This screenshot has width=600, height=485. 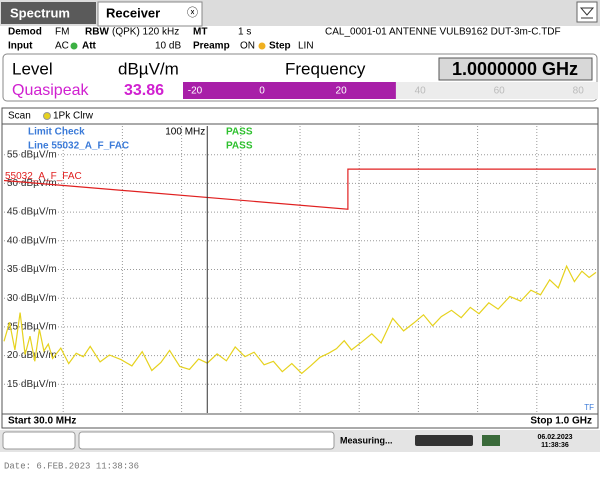 I want to click on legend-entry: 1Pk Clrw, so click(x=73, y=116).